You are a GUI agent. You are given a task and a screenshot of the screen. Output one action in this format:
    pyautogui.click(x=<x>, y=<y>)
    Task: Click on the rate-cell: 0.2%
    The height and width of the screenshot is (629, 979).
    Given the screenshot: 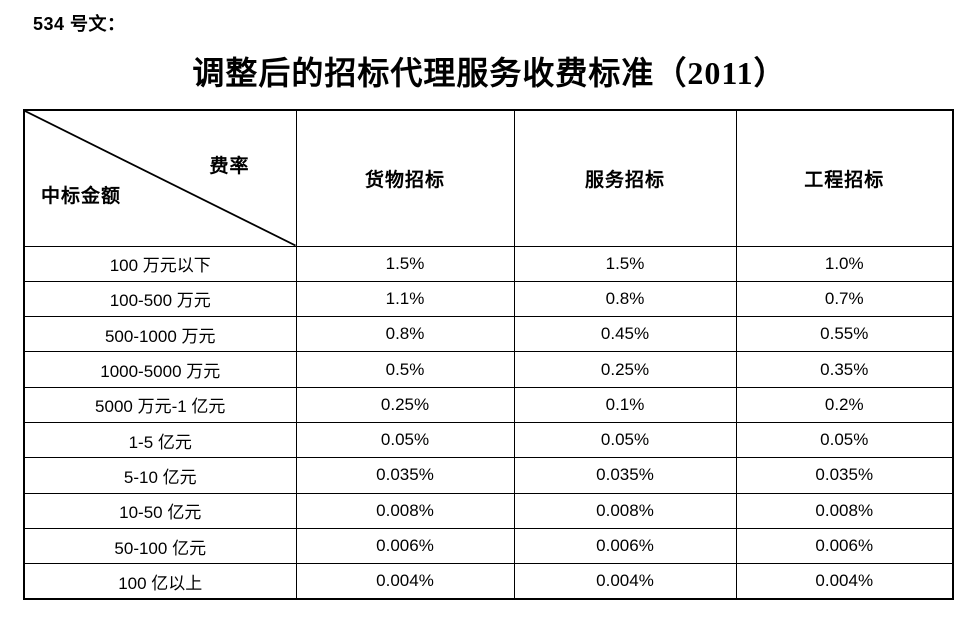 What is the action you would take?
    pyautogui.click(x=844, y=404)
    